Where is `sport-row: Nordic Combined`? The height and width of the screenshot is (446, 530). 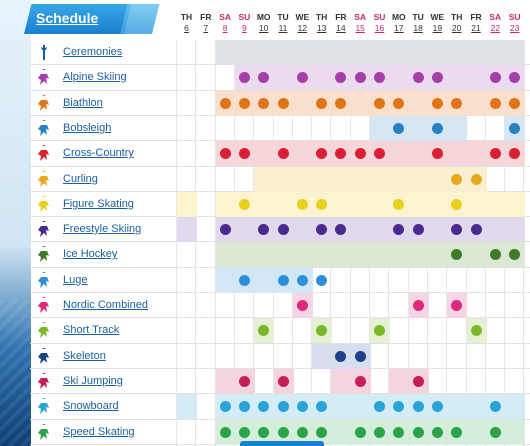 sport-row: Nordic Combined is located at coordinates (280, 305).